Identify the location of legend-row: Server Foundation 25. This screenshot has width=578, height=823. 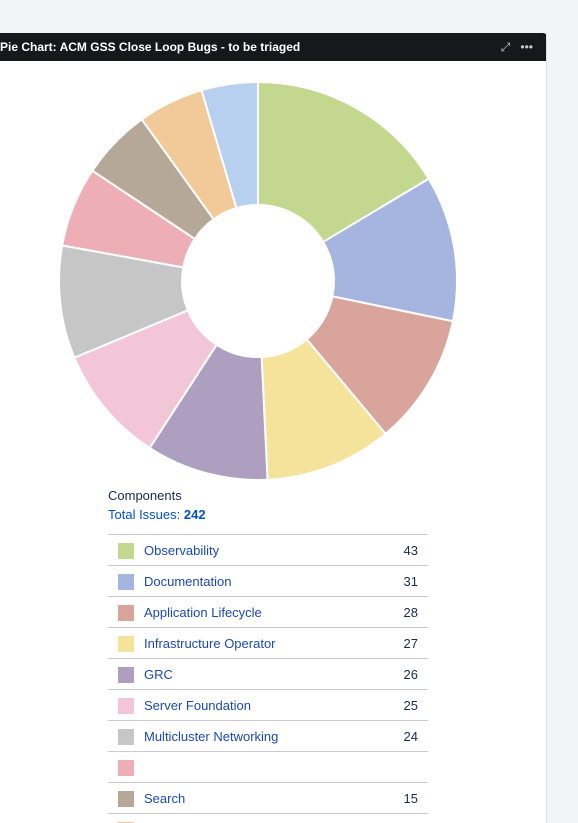
(268, 704).